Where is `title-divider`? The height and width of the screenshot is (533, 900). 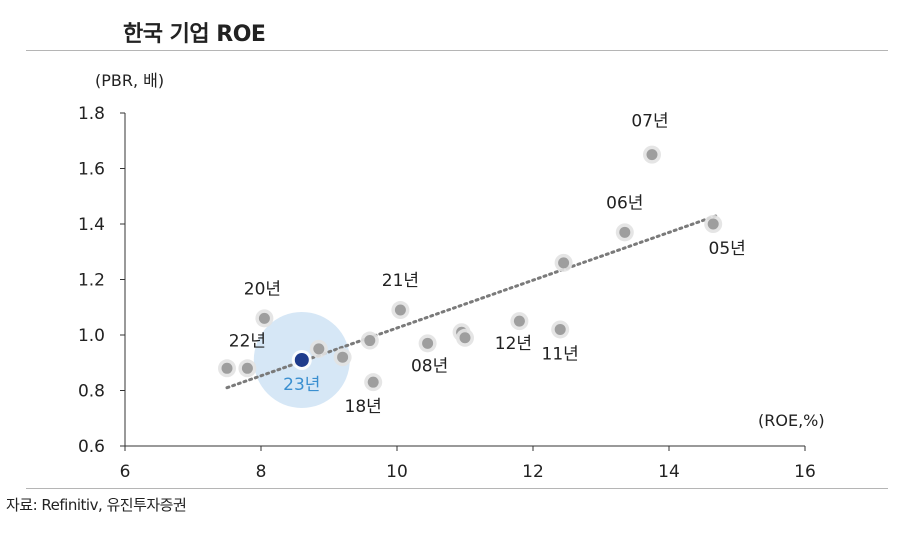
title-divider is located at coordinates (457, 50).